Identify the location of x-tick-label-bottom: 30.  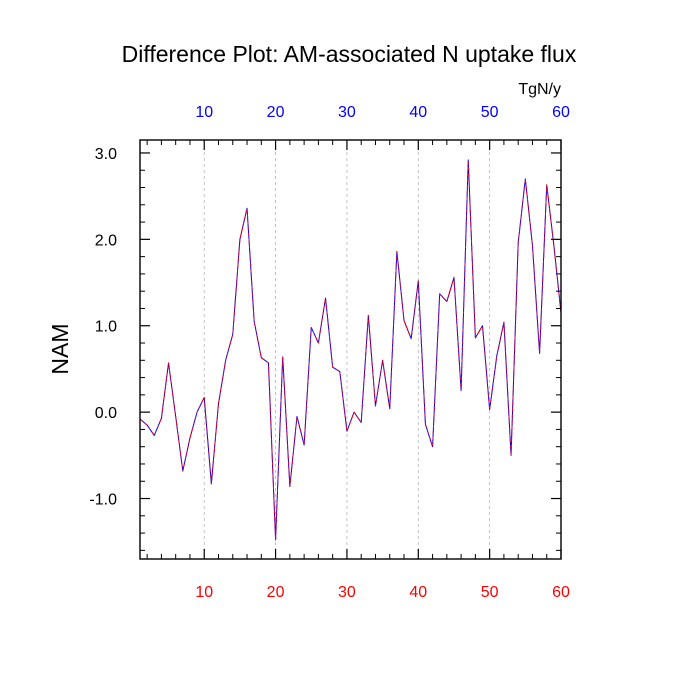
(347, 592).